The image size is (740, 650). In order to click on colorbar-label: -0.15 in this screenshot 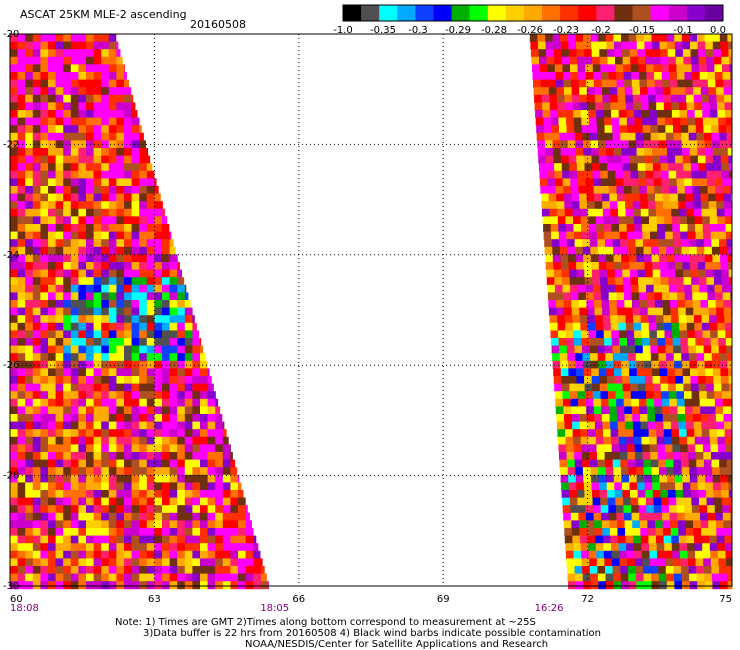, I will do `click(642, 30)`.